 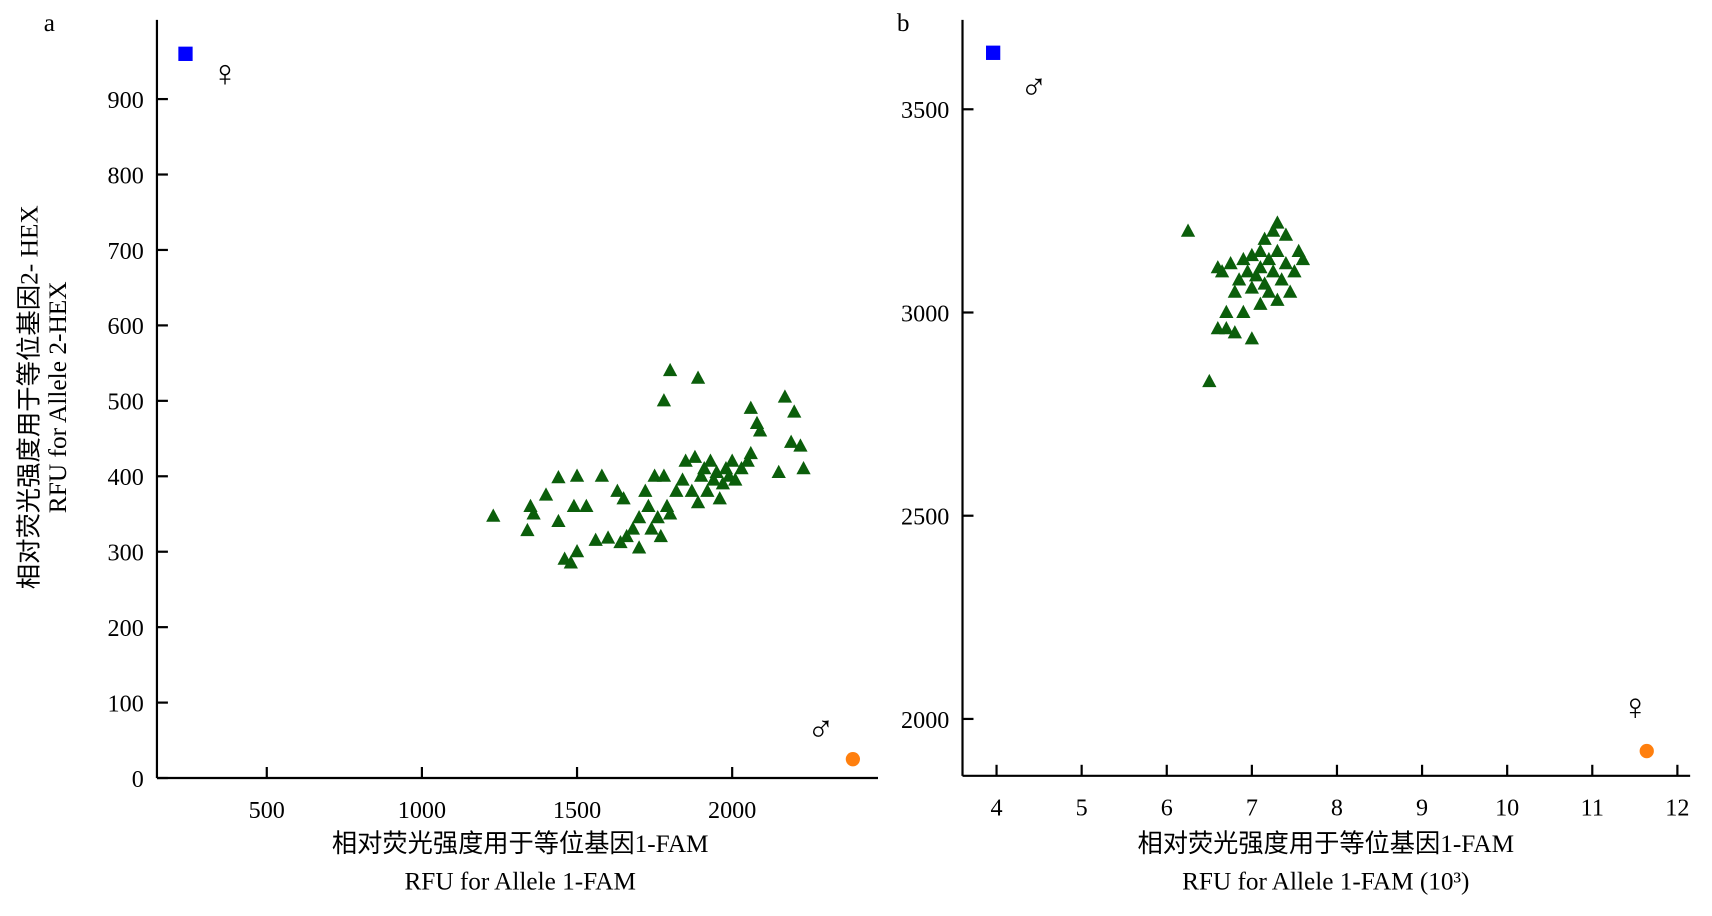 I want to click on y-tick-label: 800, so click(x=126, y=175).